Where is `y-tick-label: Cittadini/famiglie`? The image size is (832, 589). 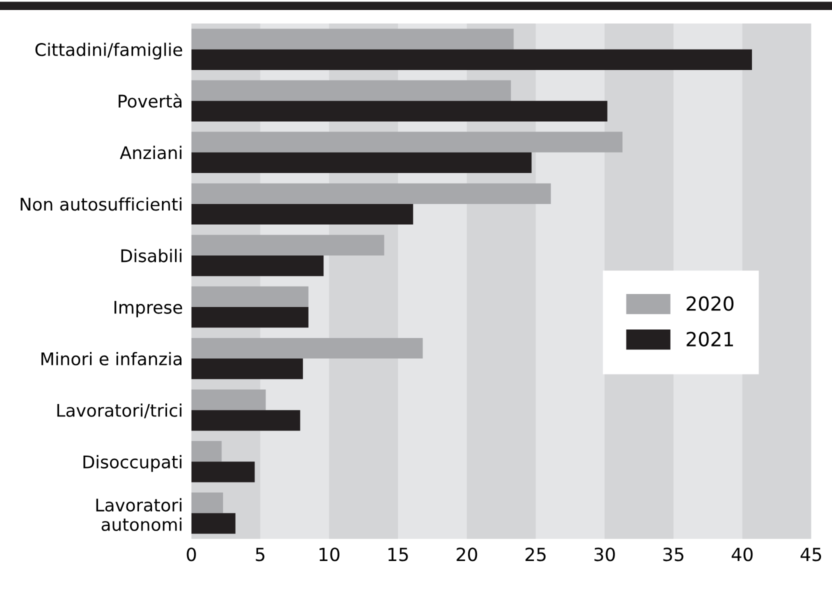
y-tick-label: Cittadini/famiglie is located at coordinates (108, 51).